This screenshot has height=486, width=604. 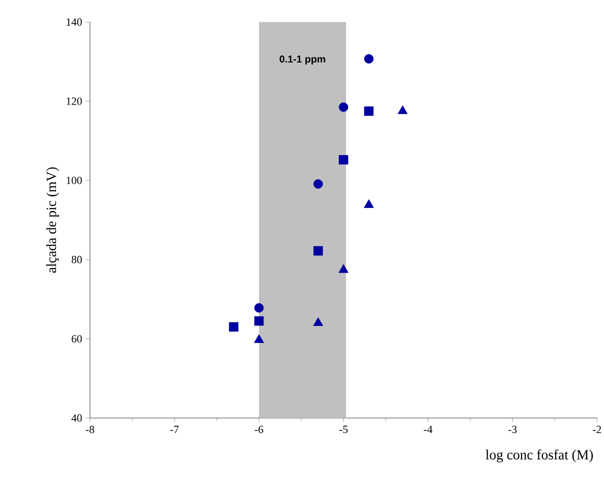 What do you see at coordinates (428, 429) in the screenshot?
I see `x-tick-label: -4` at bounding box center [428, 429].